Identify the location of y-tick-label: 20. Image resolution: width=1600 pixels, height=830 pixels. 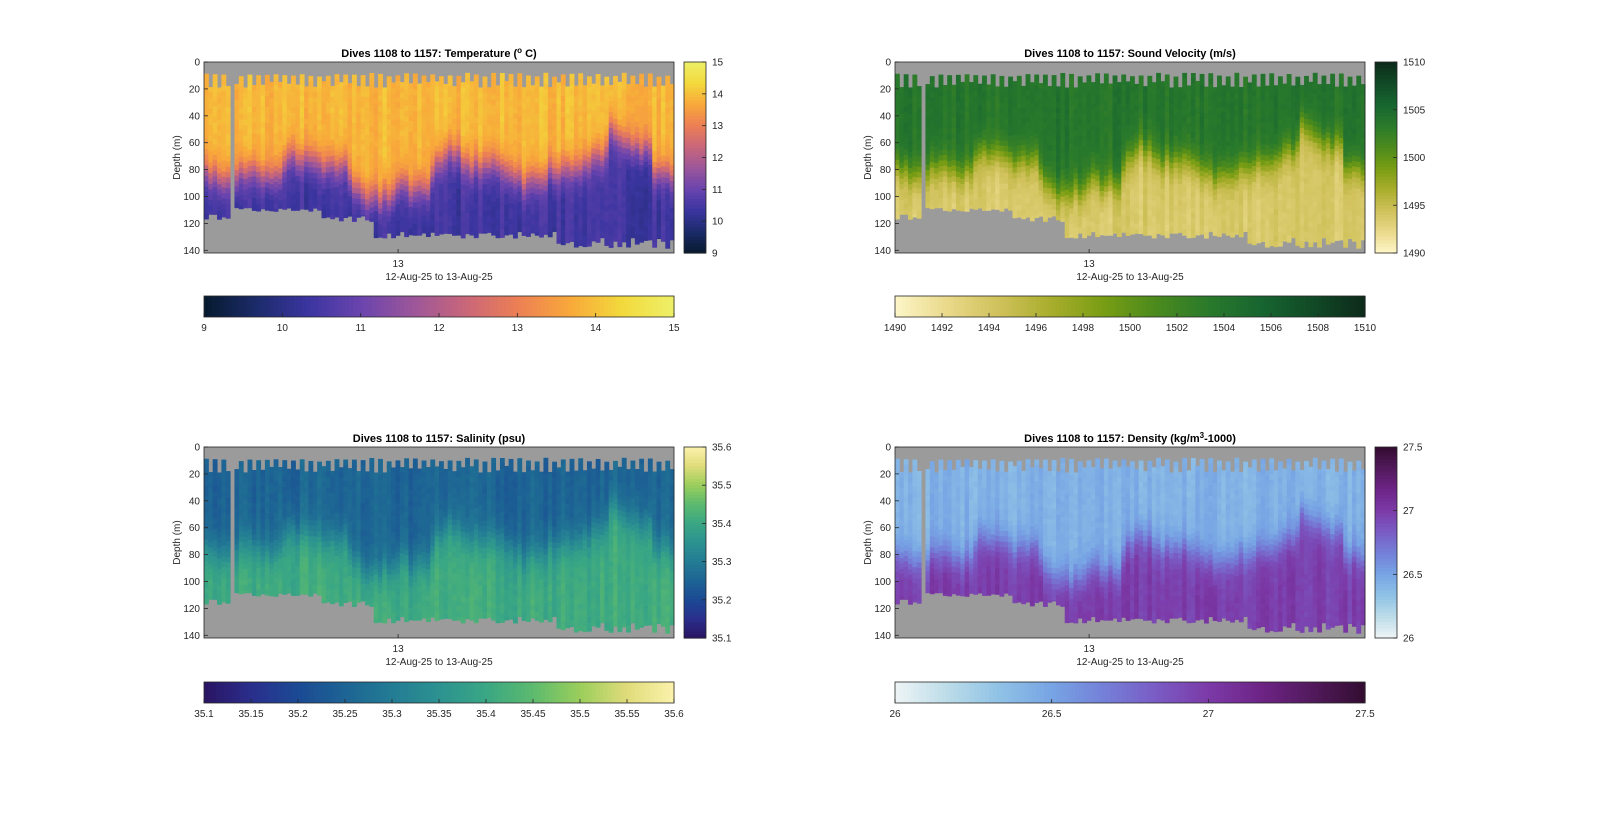
(195, 89).